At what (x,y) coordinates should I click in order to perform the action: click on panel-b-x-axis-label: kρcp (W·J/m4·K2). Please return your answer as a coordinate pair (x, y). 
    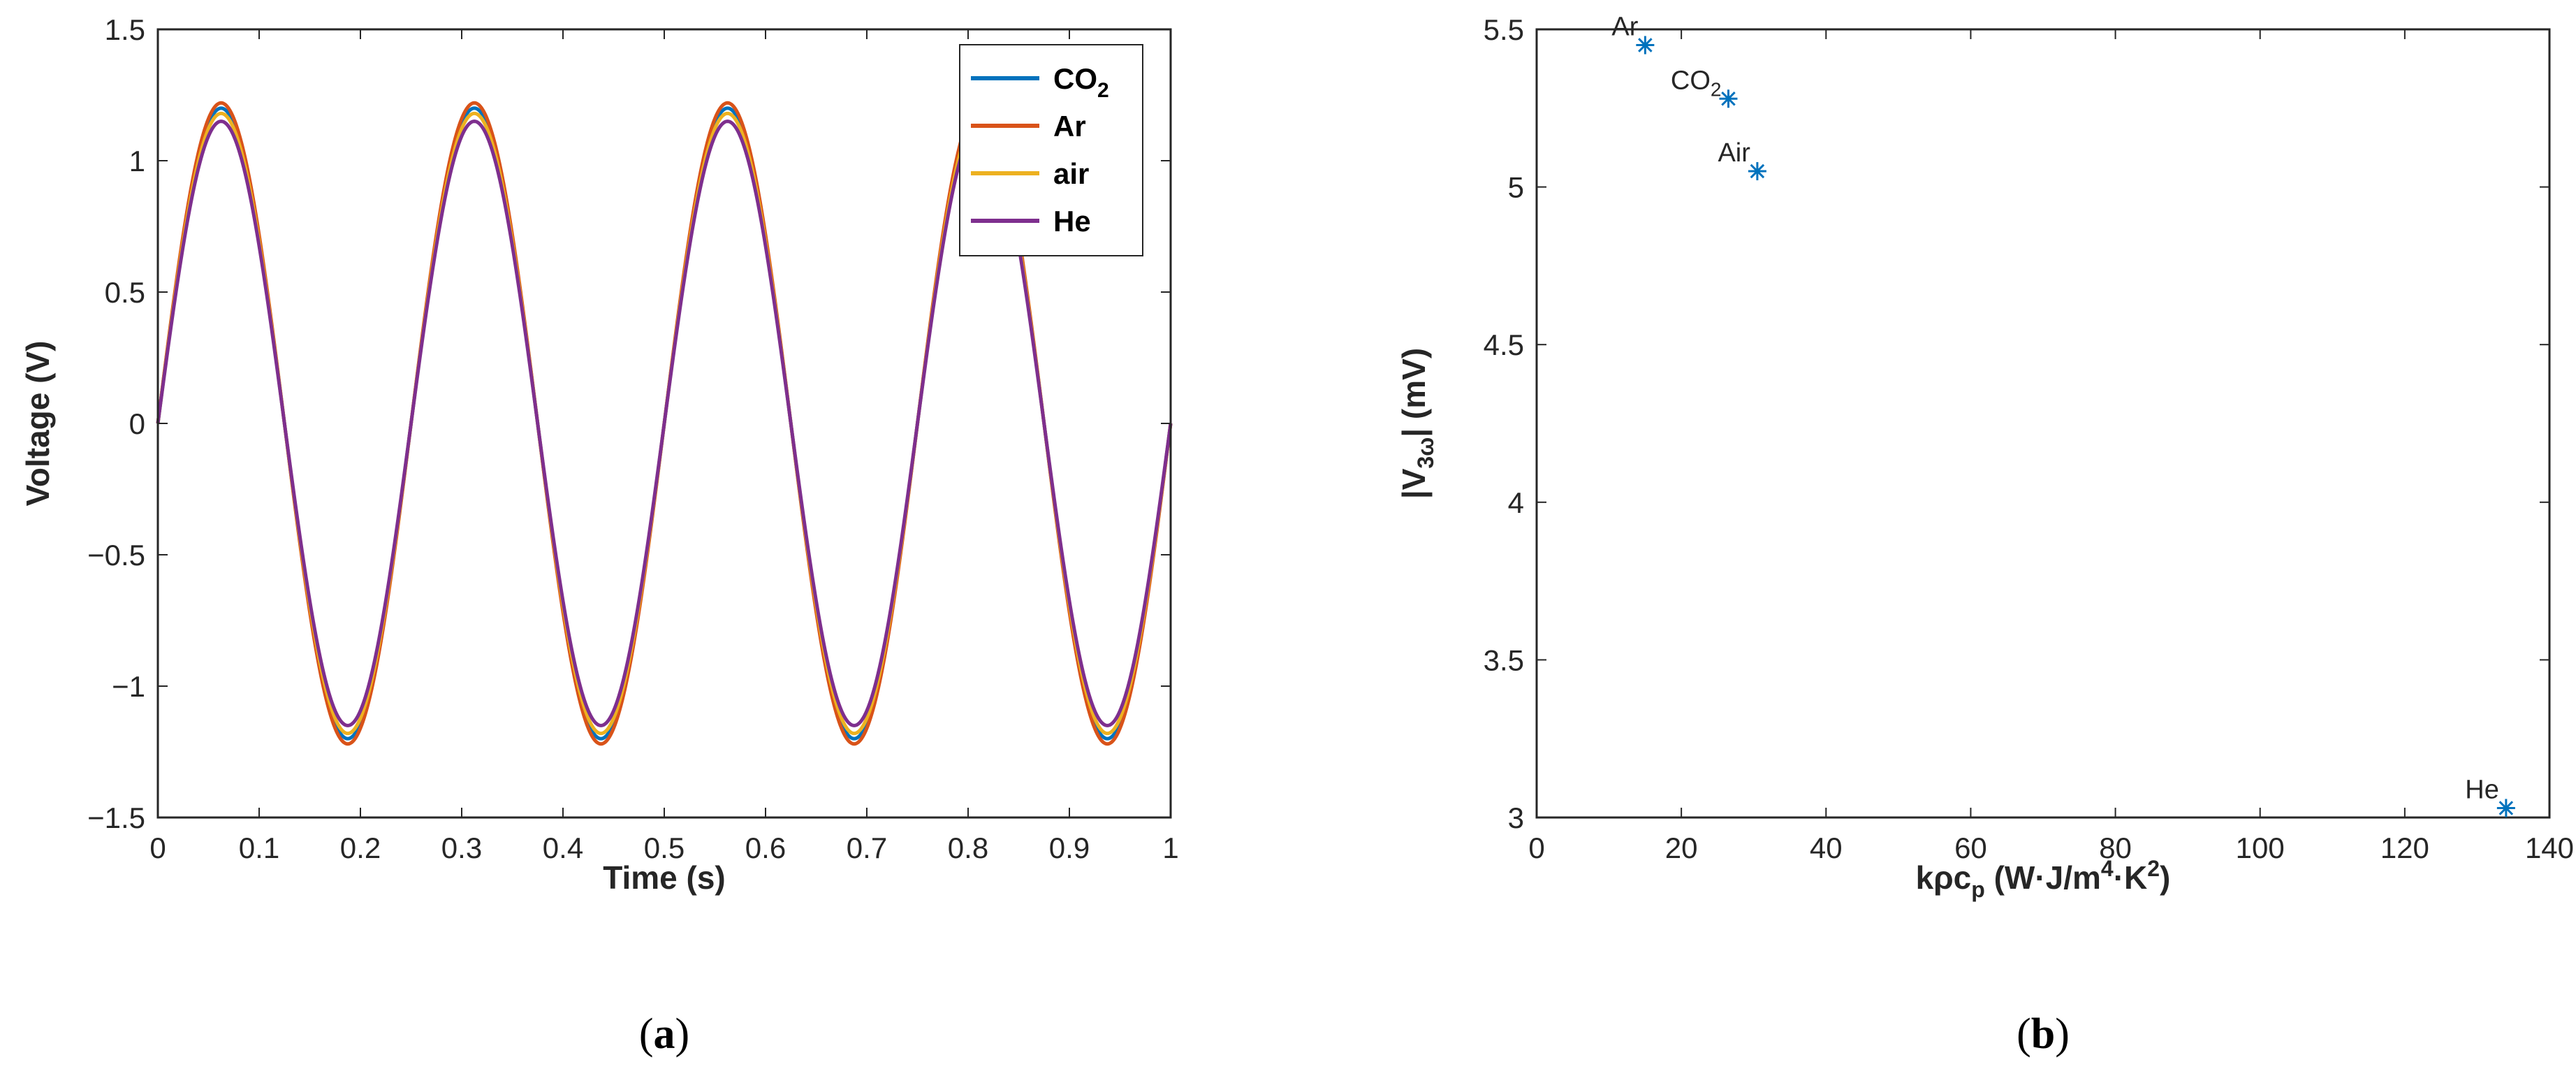
    Looking at the image, I should click on (2044, 879).